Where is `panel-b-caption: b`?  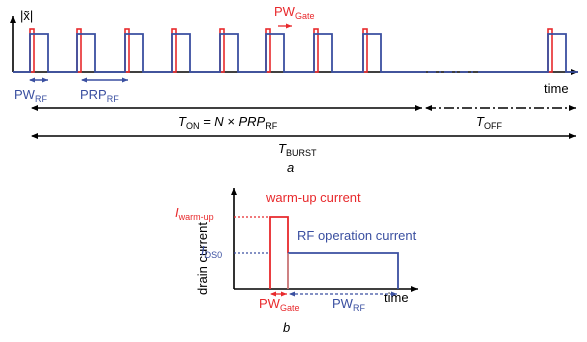
panel-b-caption: b is located at coordinates (286, 327).